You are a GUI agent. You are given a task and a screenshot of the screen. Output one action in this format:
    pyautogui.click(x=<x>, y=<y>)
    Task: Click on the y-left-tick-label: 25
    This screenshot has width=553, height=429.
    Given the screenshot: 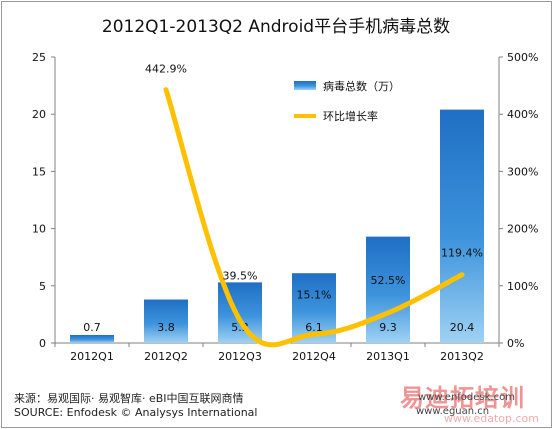 What is the action you would take?
    pyautogui.click(x=39, y=57)
    